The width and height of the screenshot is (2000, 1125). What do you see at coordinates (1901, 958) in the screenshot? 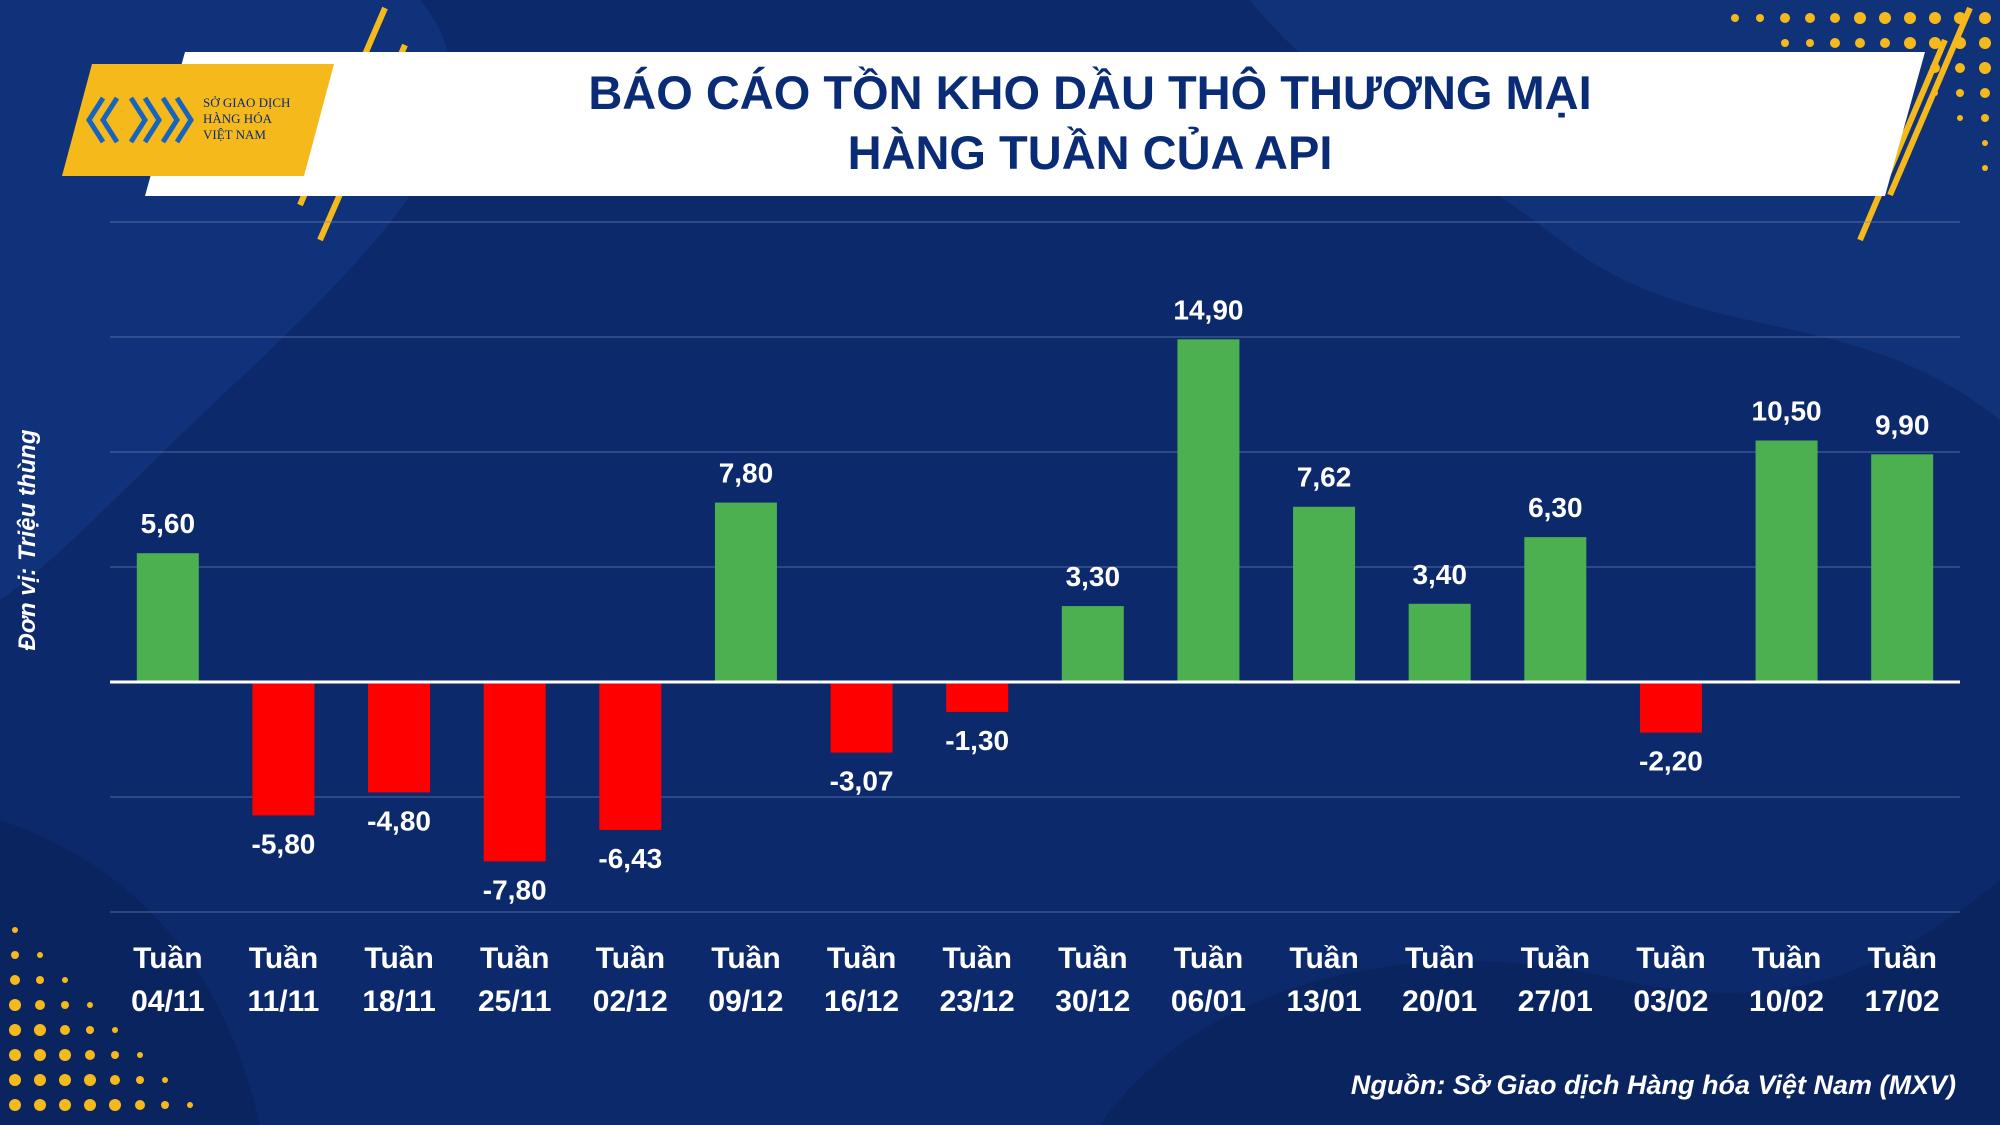
I see `x-tick-label-15-0: Tuần` at bounding box center [1901, 958].